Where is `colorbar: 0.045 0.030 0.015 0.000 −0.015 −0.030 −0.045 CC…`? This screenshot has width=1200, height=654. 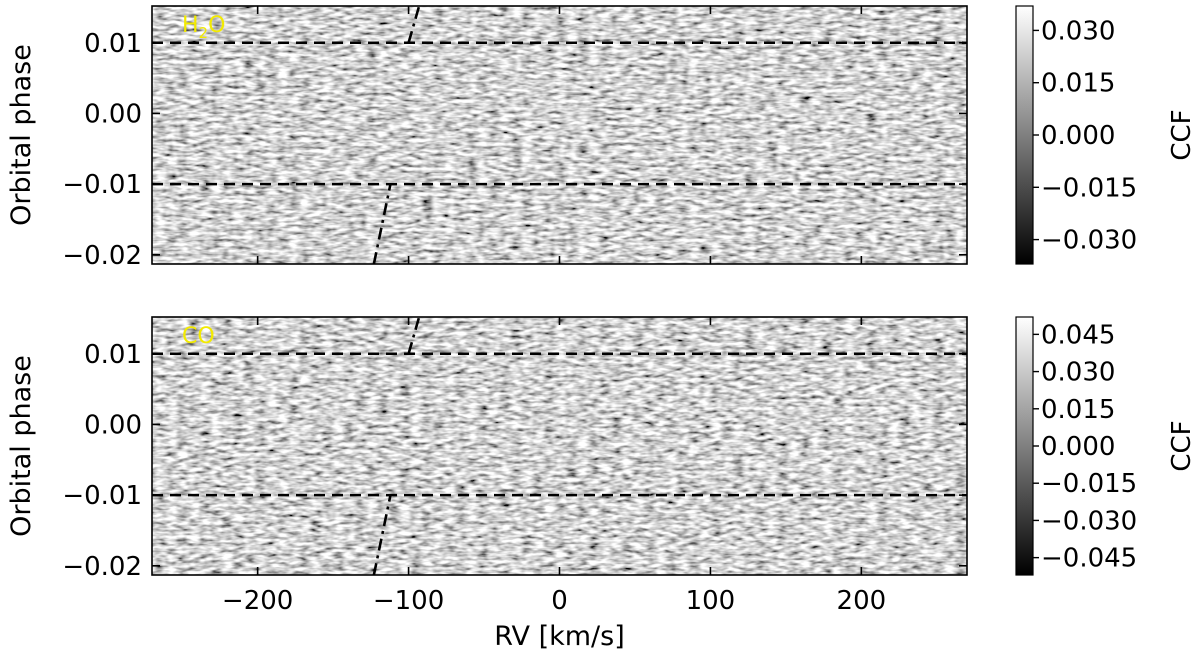 colorbar: 0.045 0.030 0.015 0.000 −0.015 −0.030 −0.045 CC… is located at coordinates (1106, 446).